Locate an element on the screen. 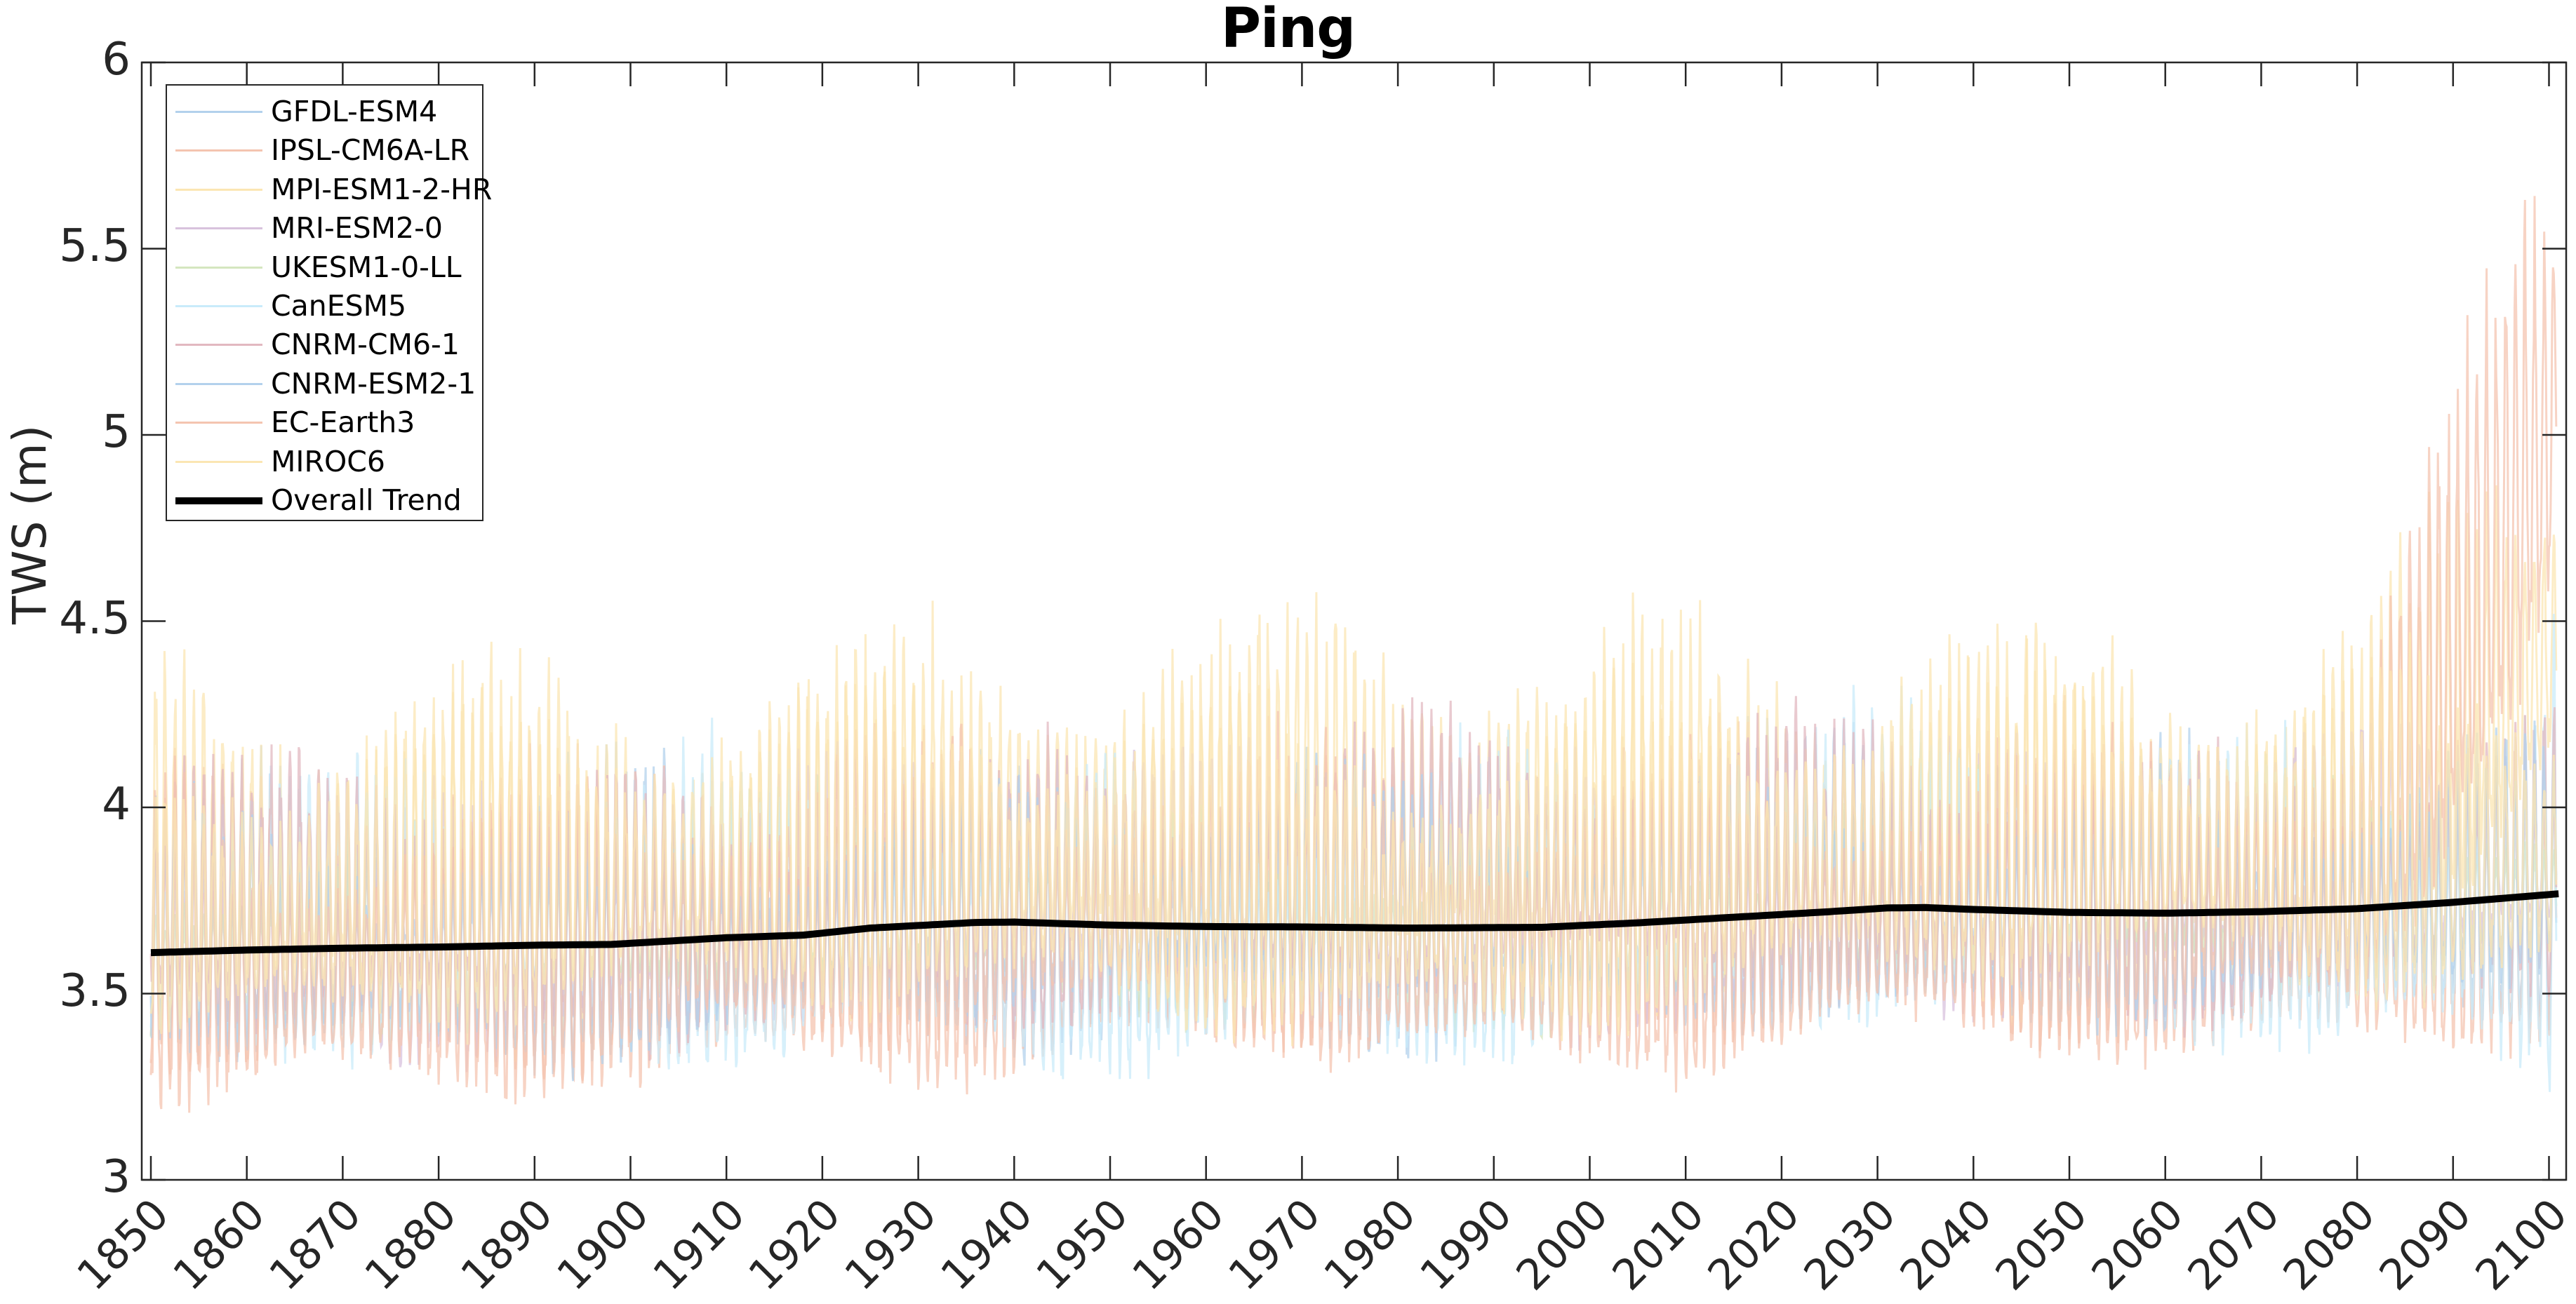 The height and width of the screenshot is (1304, 2576). legend-item-ukesm1-0-ll: UKESM1-0-LL is located at coordinates (324, 267).